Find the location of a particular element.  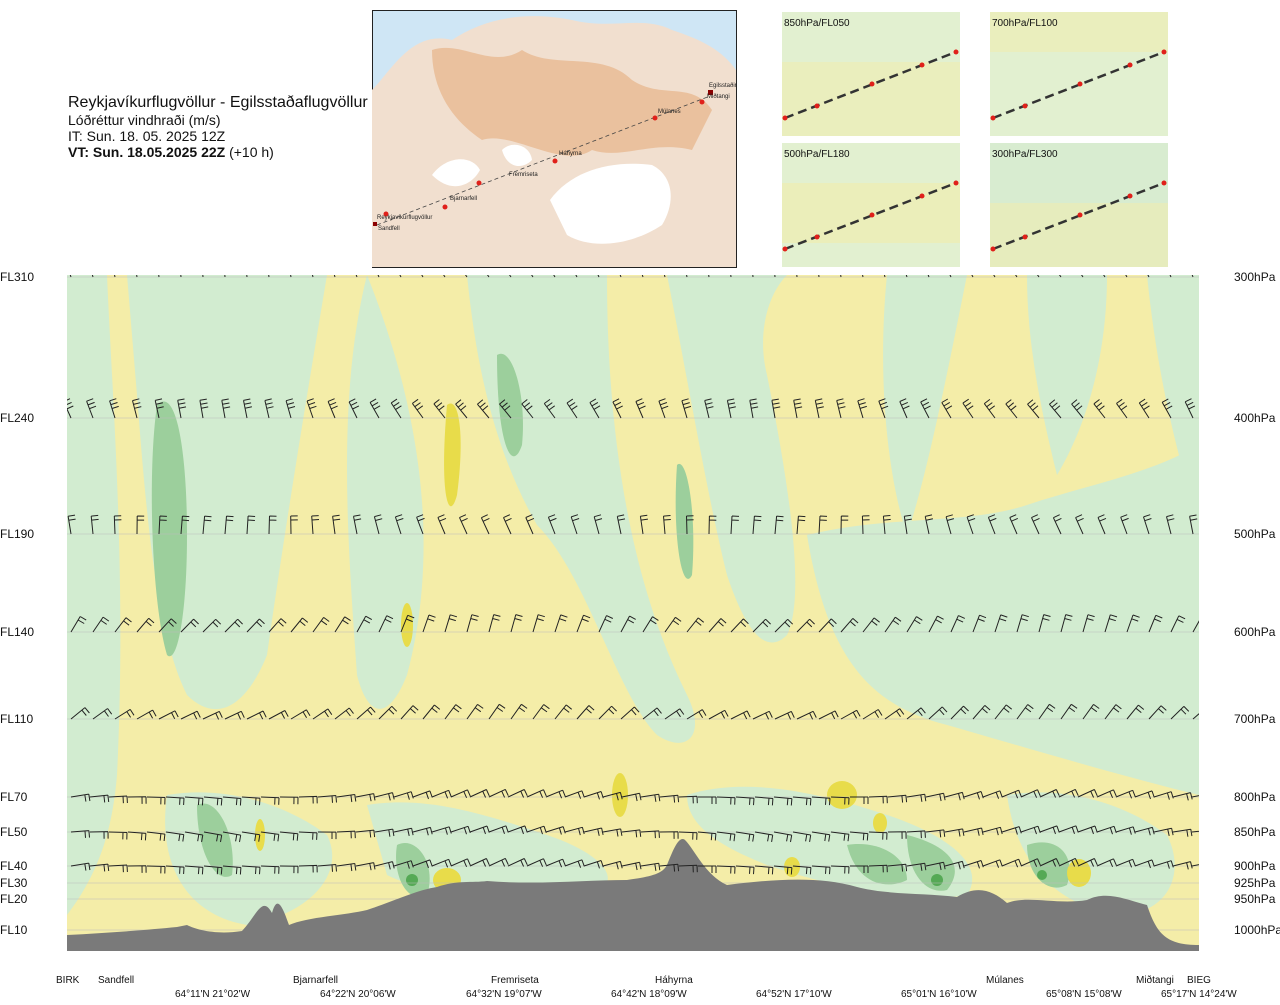

waypoint-midtangi: Miðtangi is located at coordinates (1155, 980).